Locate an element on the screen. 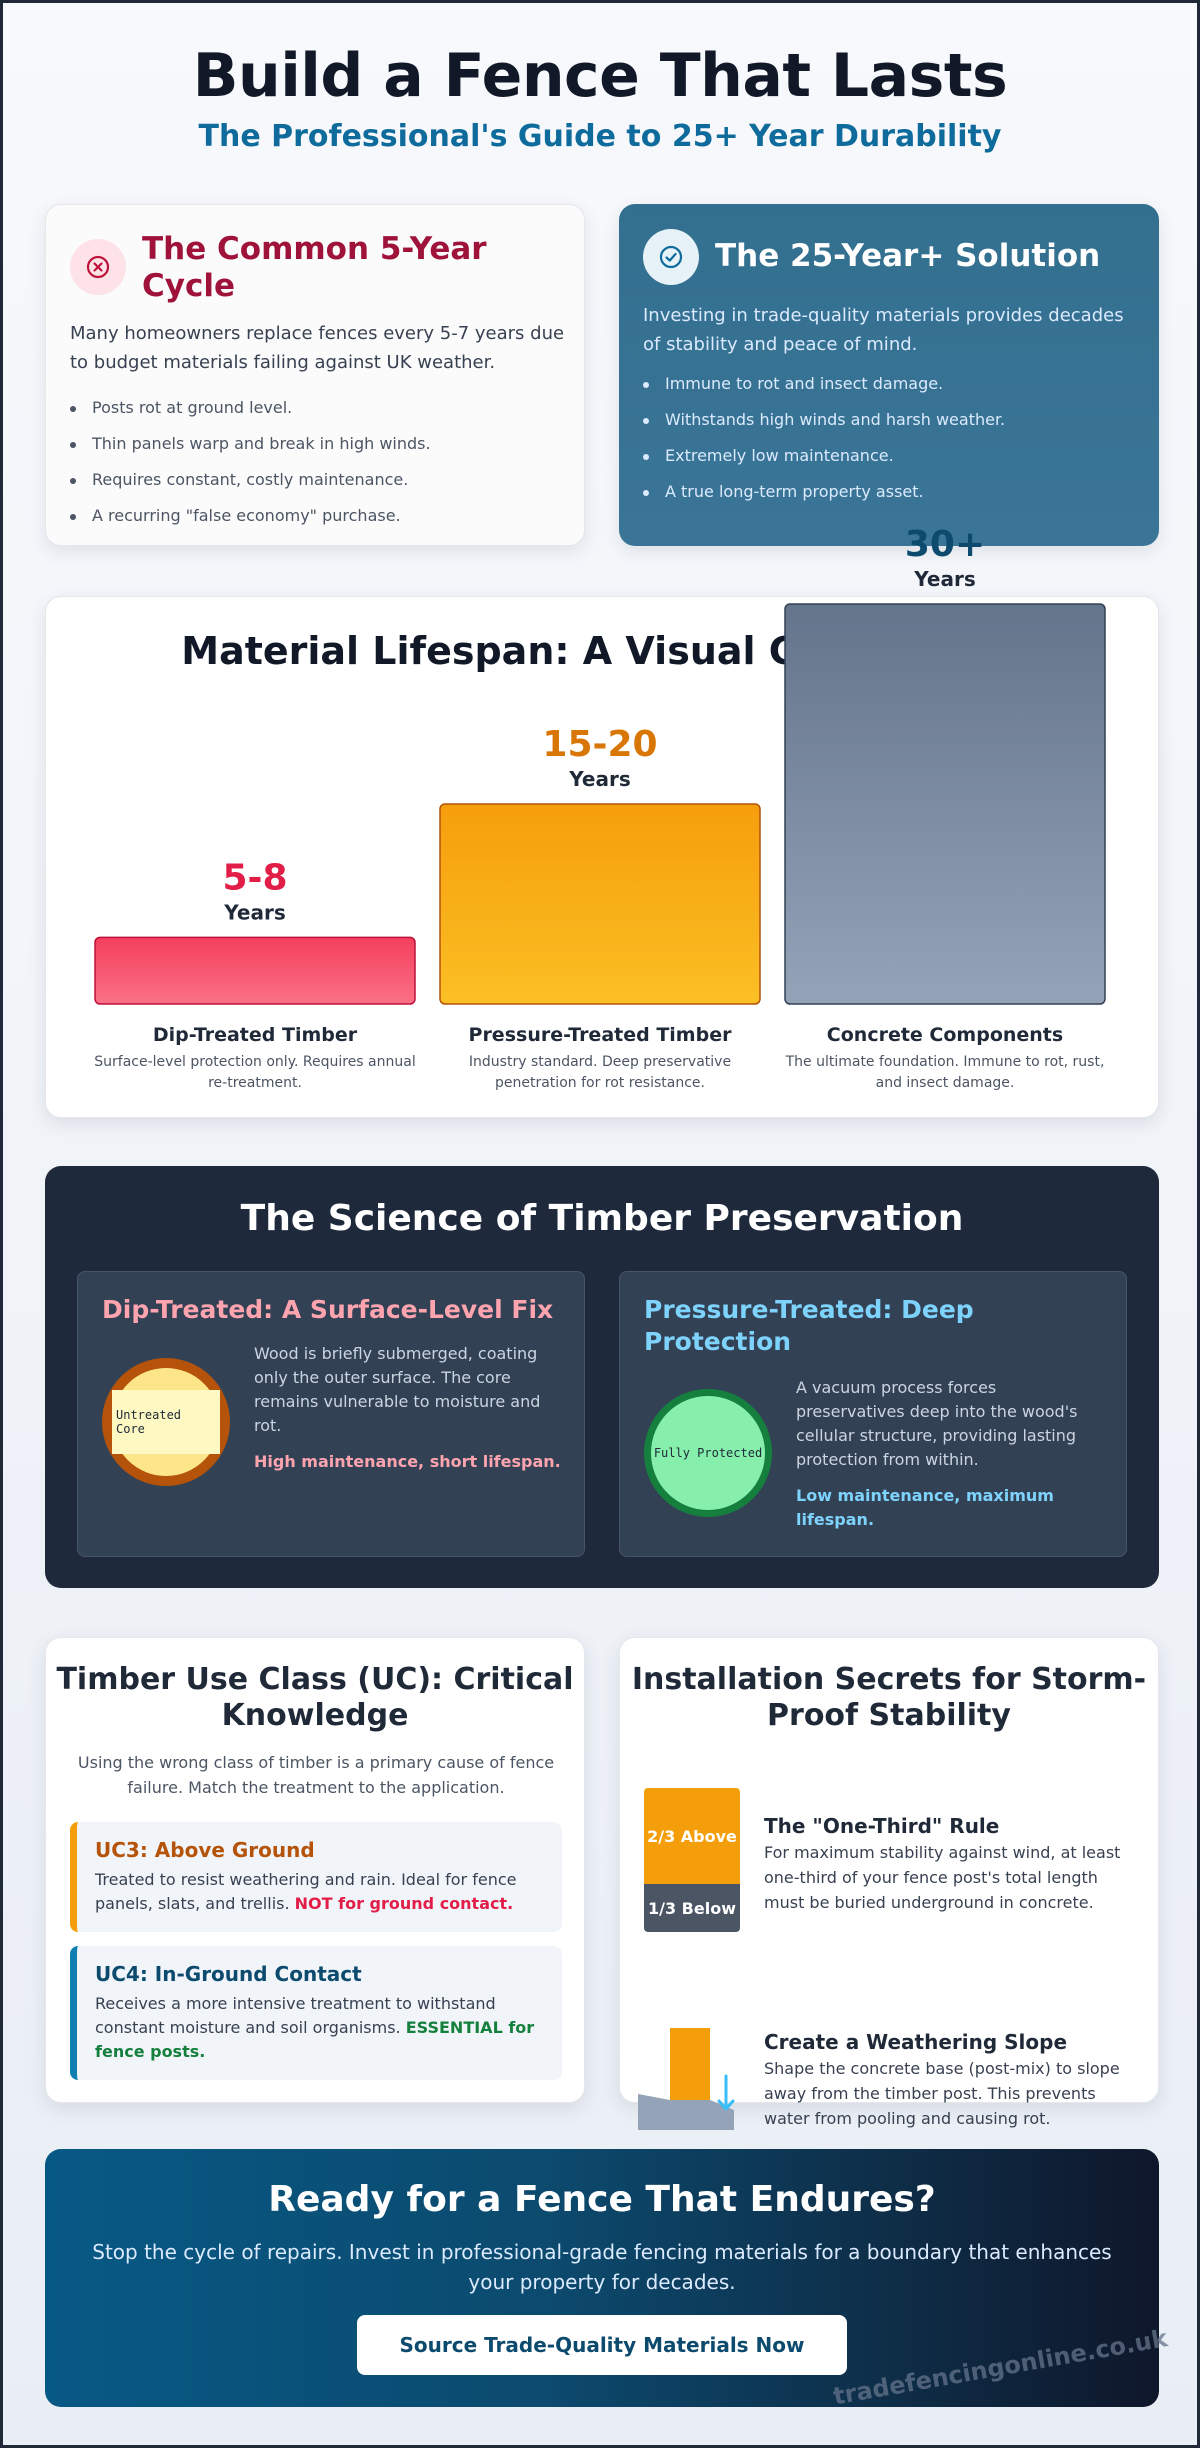 Image resolution: width=1200 pixels, height=2448 pixels. problem-title: The Common 5-Year Cycle is located at coordinates (314, 267).